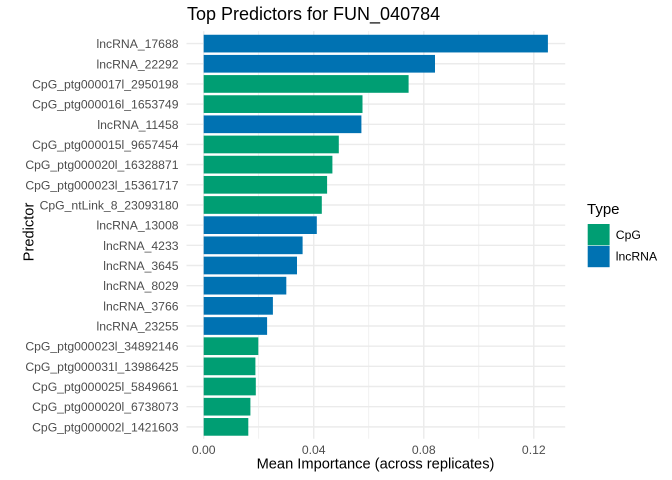 This screenshot has height=480, width=672. I want to click on svg-text: CpG_ptg000017l_2950198, so click(105, 84).